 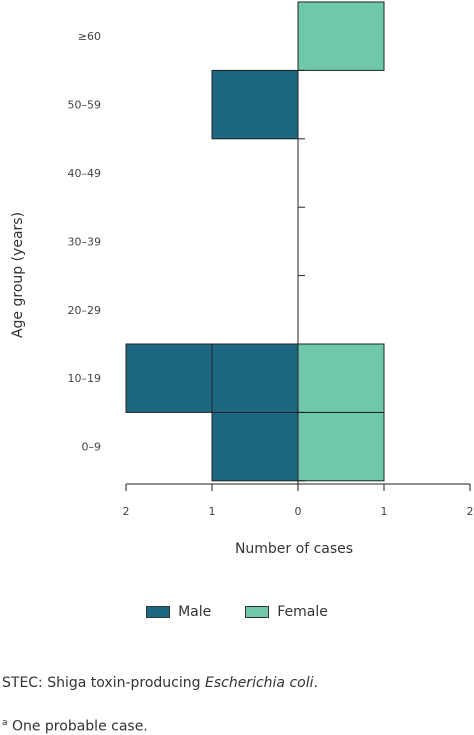 I want to click on legend-label-female: Female, so click(x=302, y=612).